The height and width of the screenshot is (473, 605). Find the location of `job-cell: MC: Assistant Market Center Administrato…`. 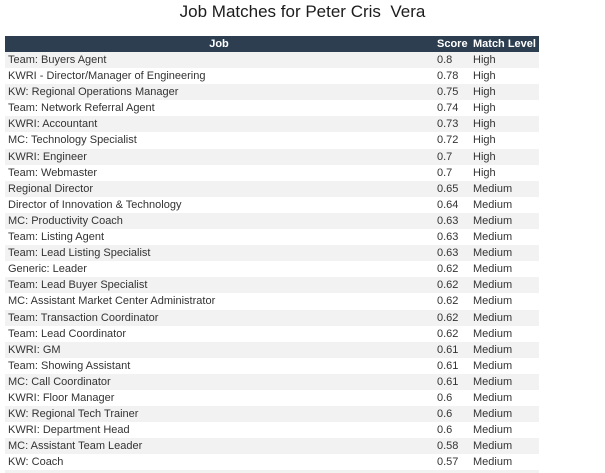

job-cell: MC: Assistant Market Center Administrato… is located at coordinates (112, 301).